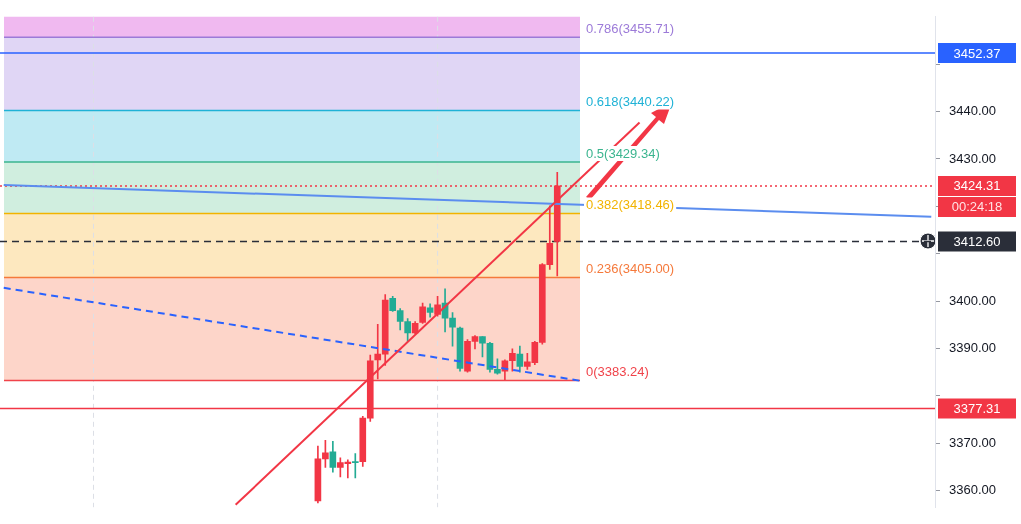  Describe the element at coordinates (630, 268) in the screenshot. I see `ref-line-label: 0.236(3405.00)` at that location.